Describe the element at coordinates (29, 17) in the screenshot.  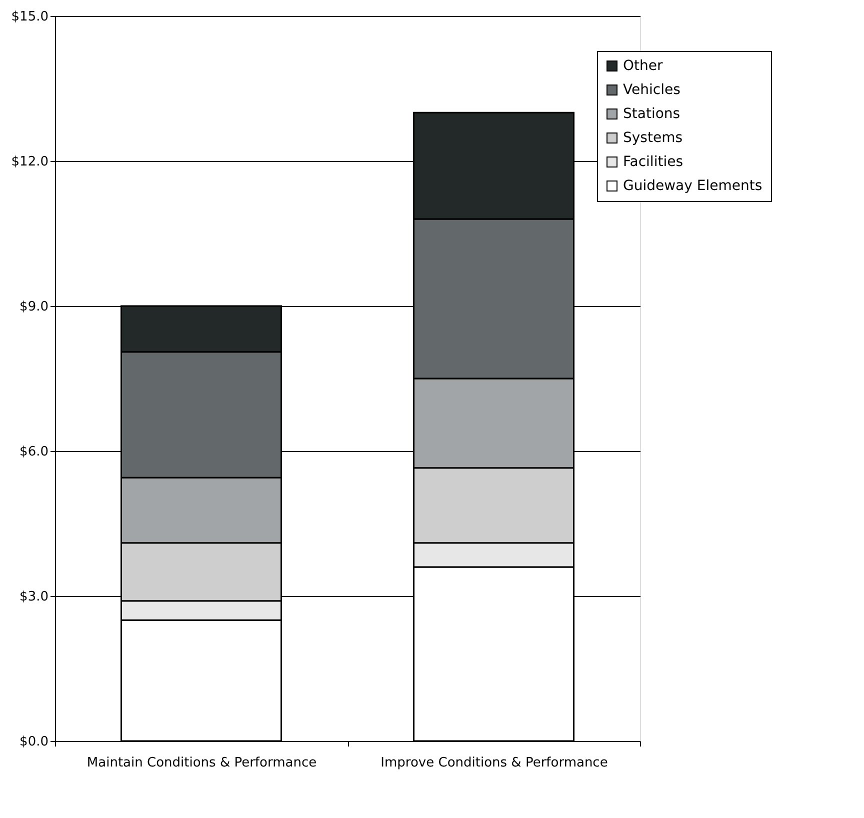
I see `y-tick-label: $15.0` at that location.